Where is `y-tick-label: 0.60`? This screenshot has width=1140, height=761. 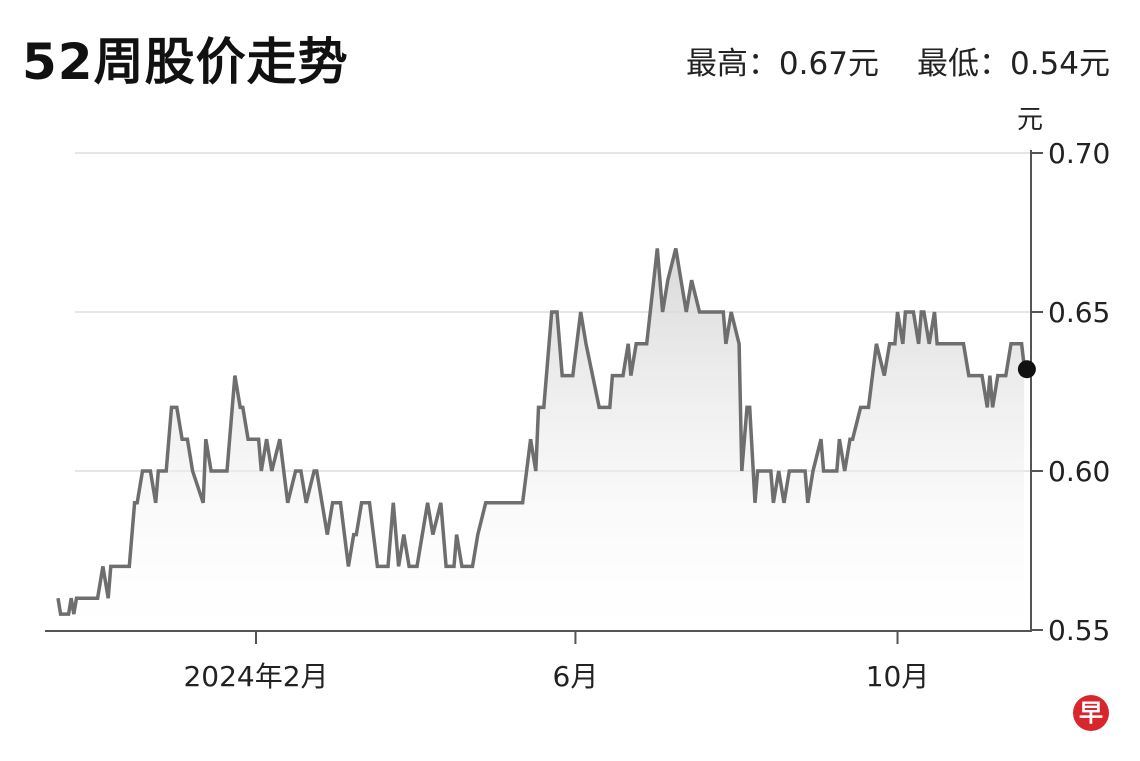 y-tick-label: 0.60 is located at coordinates (1079, 471).